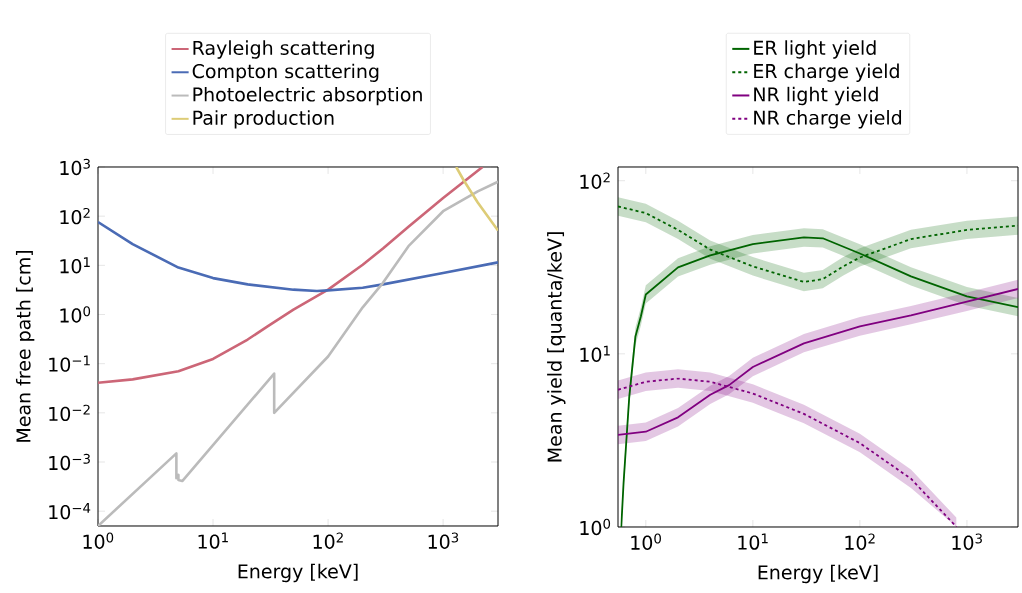 Image resolution: width=1022 pixels, height=593 pixels. Describe the element at coordinates (307, 96) in the screenshot. I see `legend-label: Photoelectric absorption` at that location.